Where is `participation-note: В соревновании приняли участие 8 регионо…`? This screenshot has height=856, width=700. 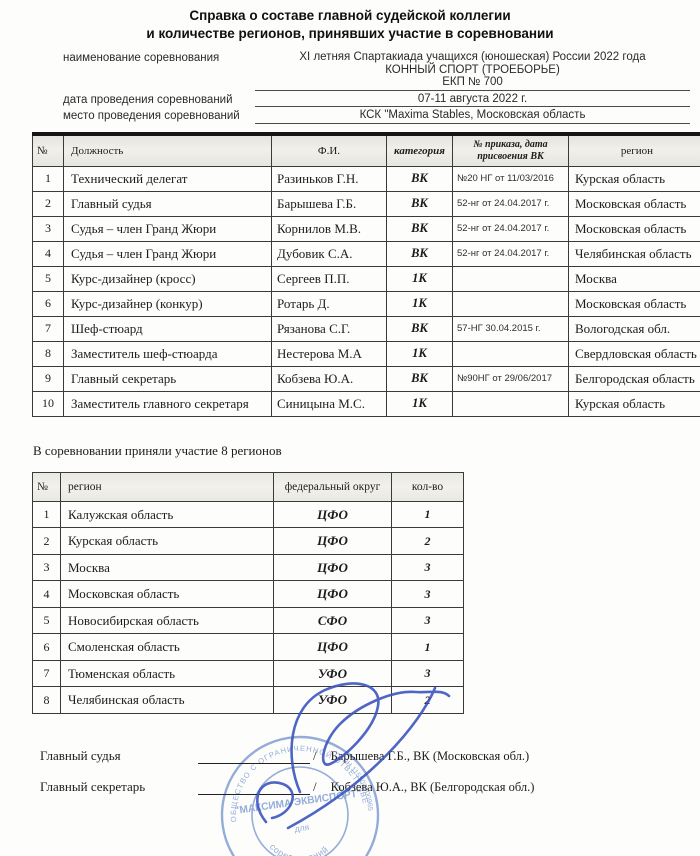 participation-note: В соревновании приняли участие 8 регионо… is located at coordinates (157, 450).